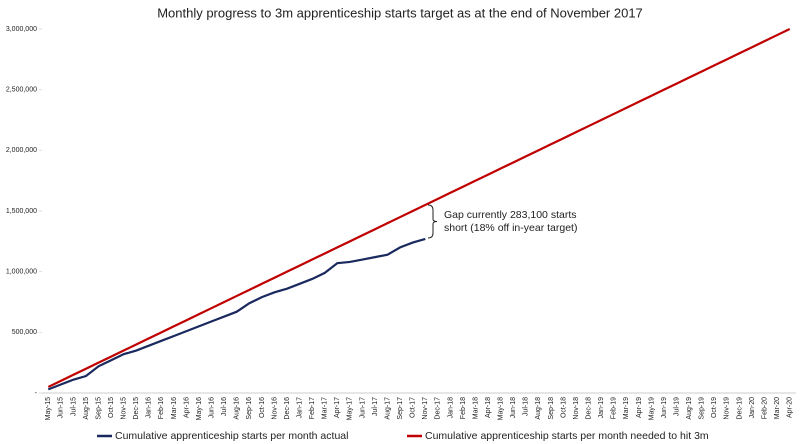 Image resolution: width=800 pixels, height=444 pixels. I want to click on x-tick-label: Jan-20, so click(752, 408).